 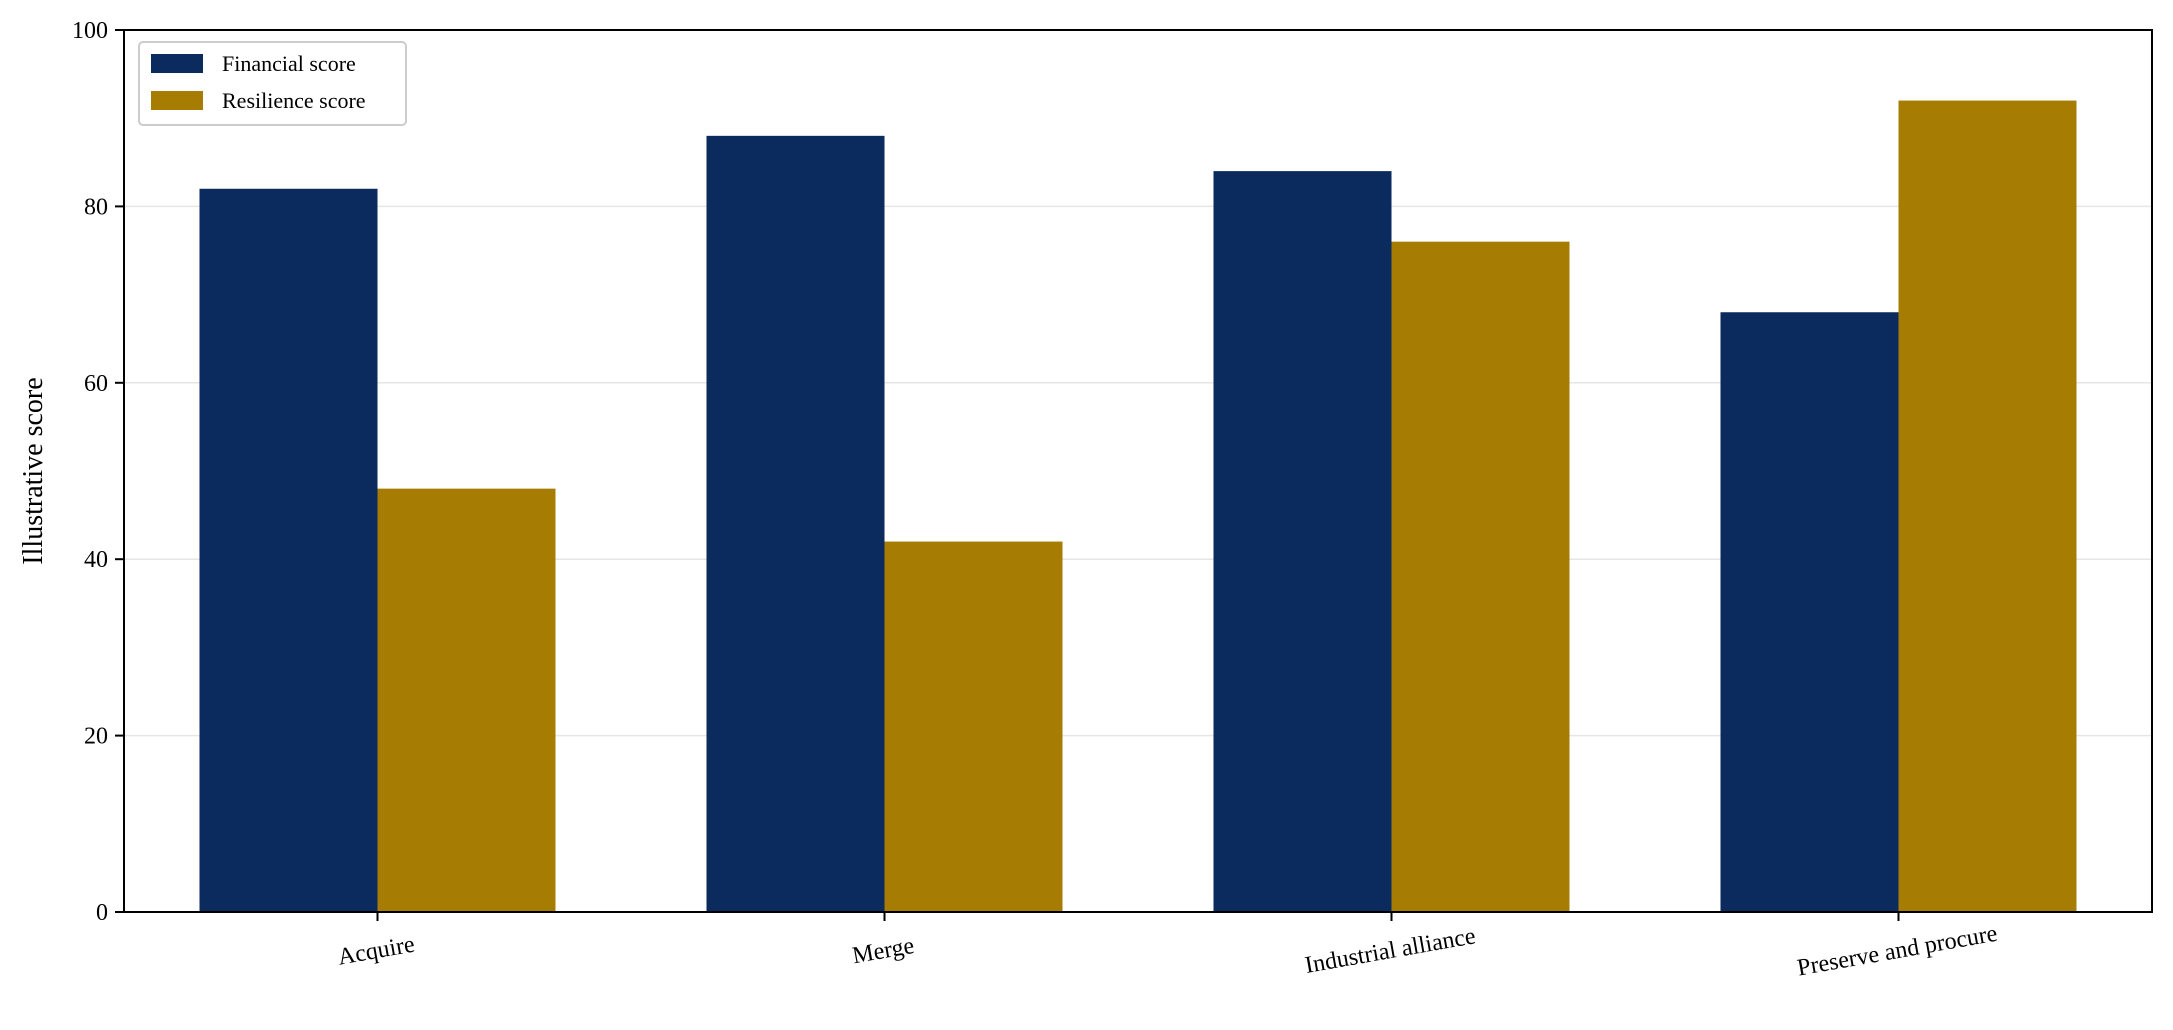 What do you see at coordinates (98, 472) in the screenshot?
I see `y-axis: 0 20 40 60 80 100` at bounding box center [98, 472].